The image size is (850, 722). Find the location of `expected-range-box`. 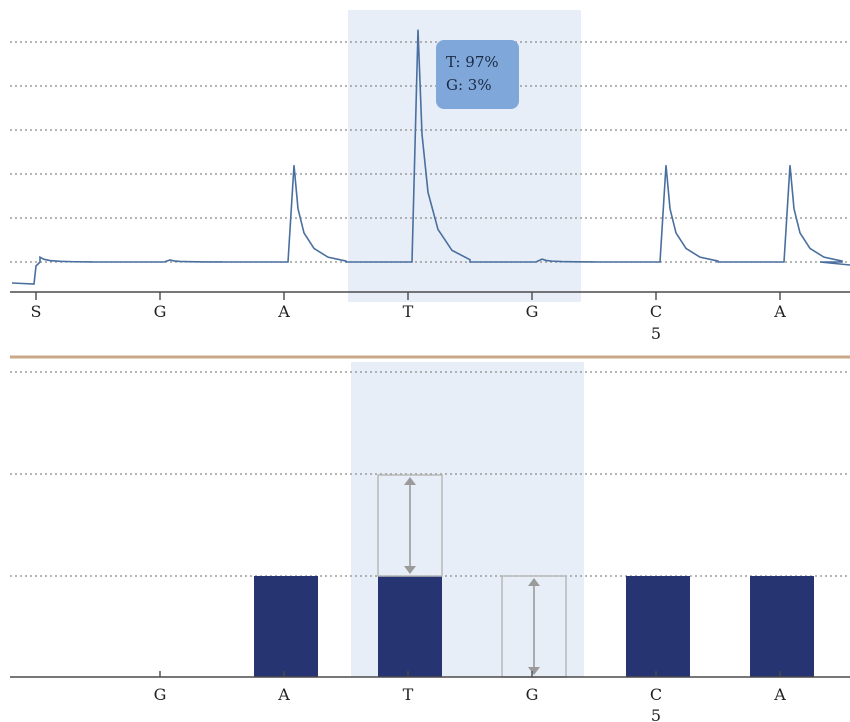

expected-range-box is located at coordinates (410, 525).